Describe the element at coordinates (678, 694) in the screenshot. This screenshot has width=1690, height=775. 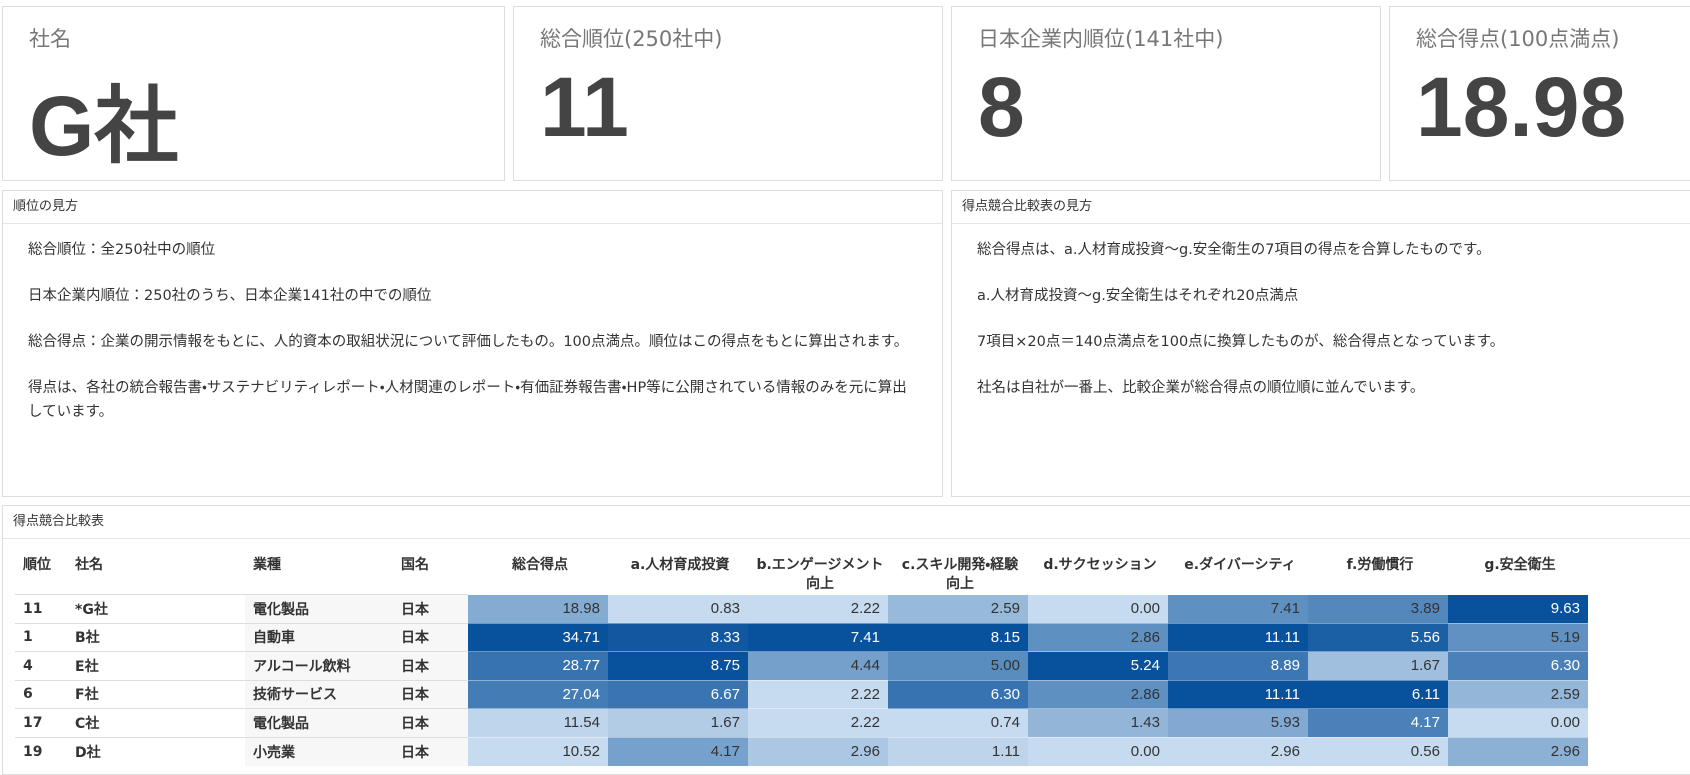
I see `table-cell: 6.67` at that location.